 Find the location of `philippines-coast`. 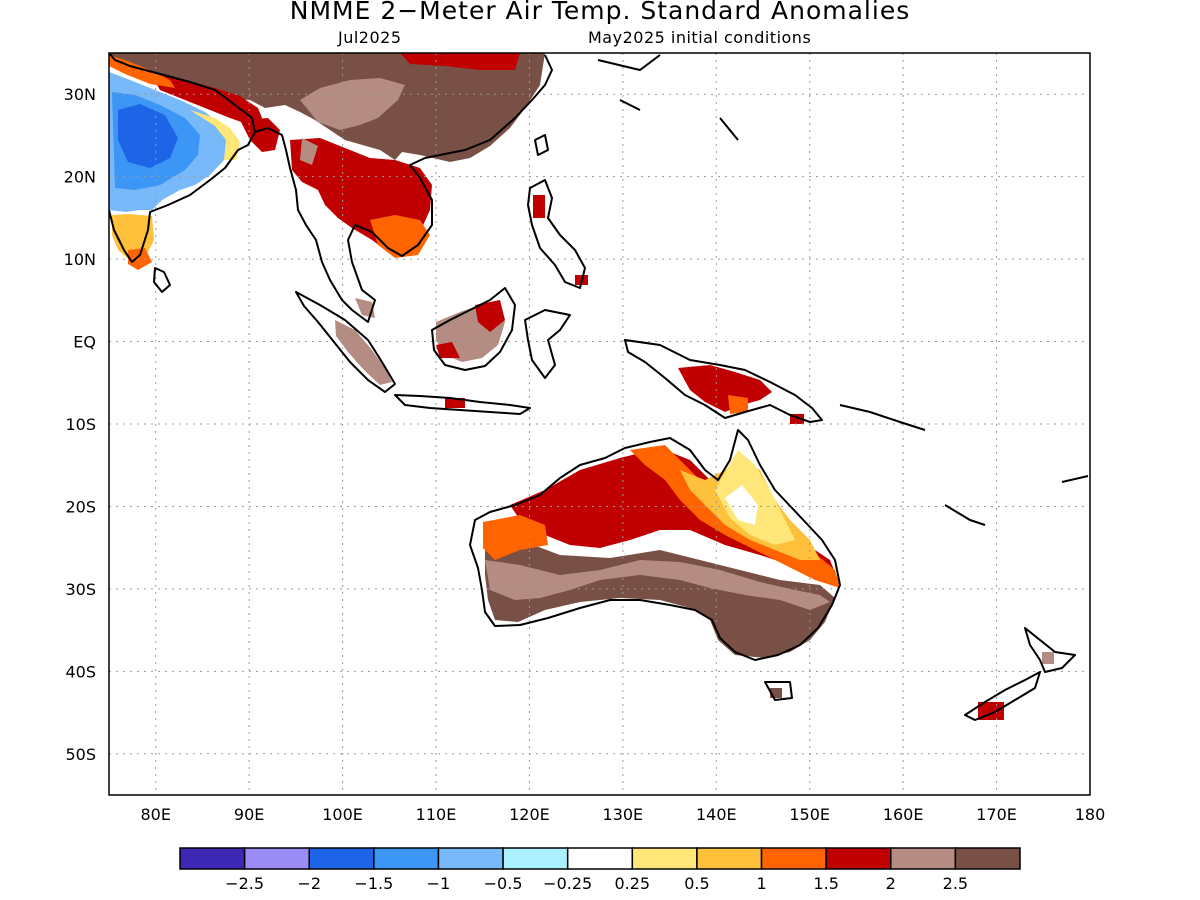

philippines-coast is located at coordinates (556, 234).